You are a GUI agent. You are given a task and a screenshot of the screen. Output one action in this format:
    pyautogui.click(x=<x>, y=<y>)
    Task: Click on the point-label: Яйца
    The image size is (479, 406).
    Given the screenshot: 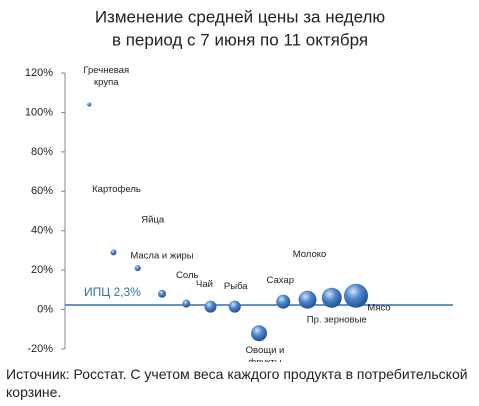 What is the action you would take?
    pyautogui.click(x=153, y=220)
    